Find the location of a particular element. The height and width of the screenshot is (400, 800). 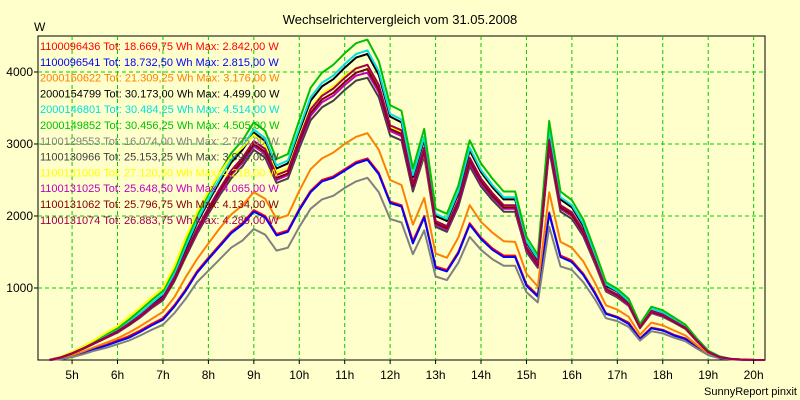

x-tick-label: 14h is located at coordinates (481, 375).